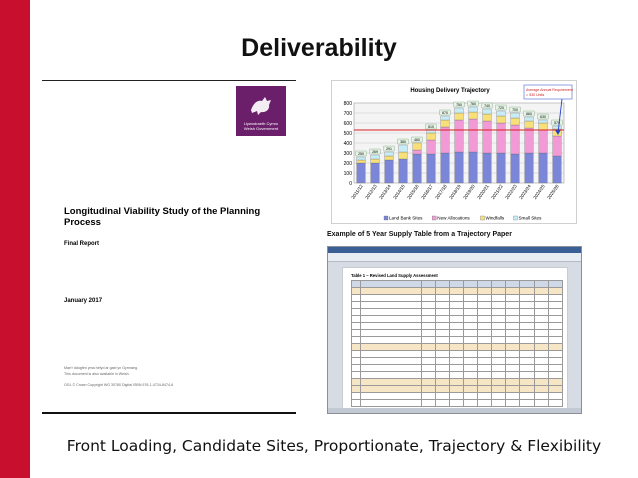  I want to click on total-data-label: 570, so click(557, 123).